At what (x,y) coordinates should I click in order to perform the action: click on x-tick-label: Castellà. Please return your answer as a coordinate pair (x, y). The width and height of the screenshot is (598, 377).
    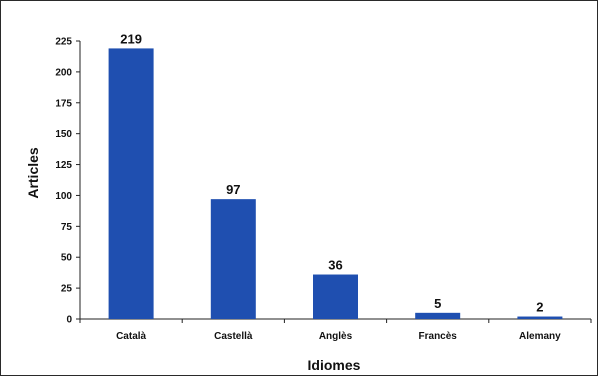
    Looking at the image, I should click on (233, 336).